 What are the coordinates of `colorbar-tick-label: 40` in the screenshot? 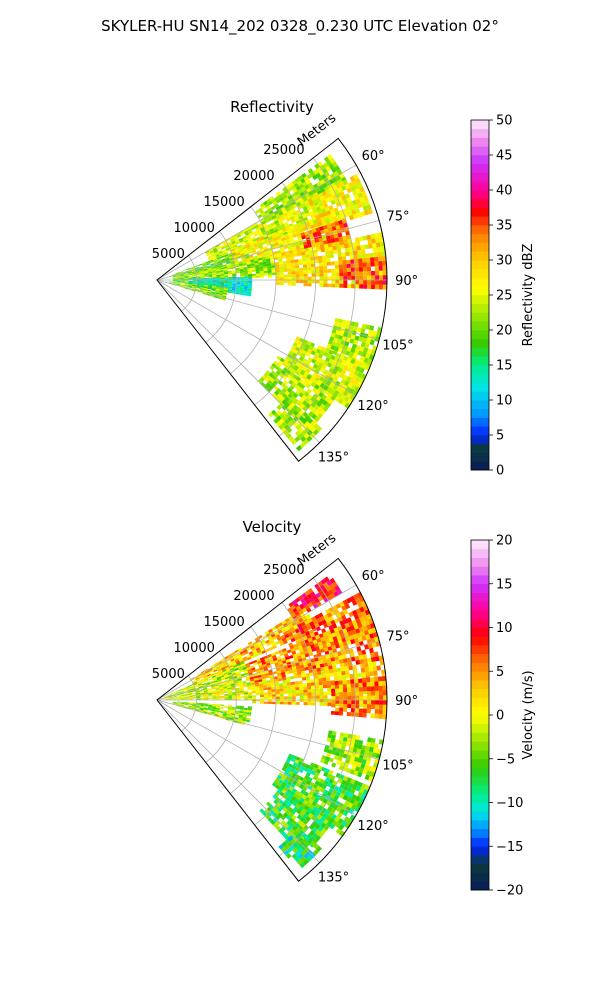 It's located at (504, 191).